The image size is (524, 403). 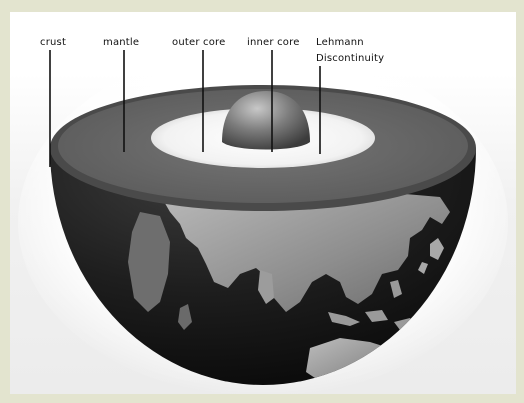 What do you see at coordinates (344, 319) in the screenshot?
I see `indonesia-islands` at bounding box center [344, 319].